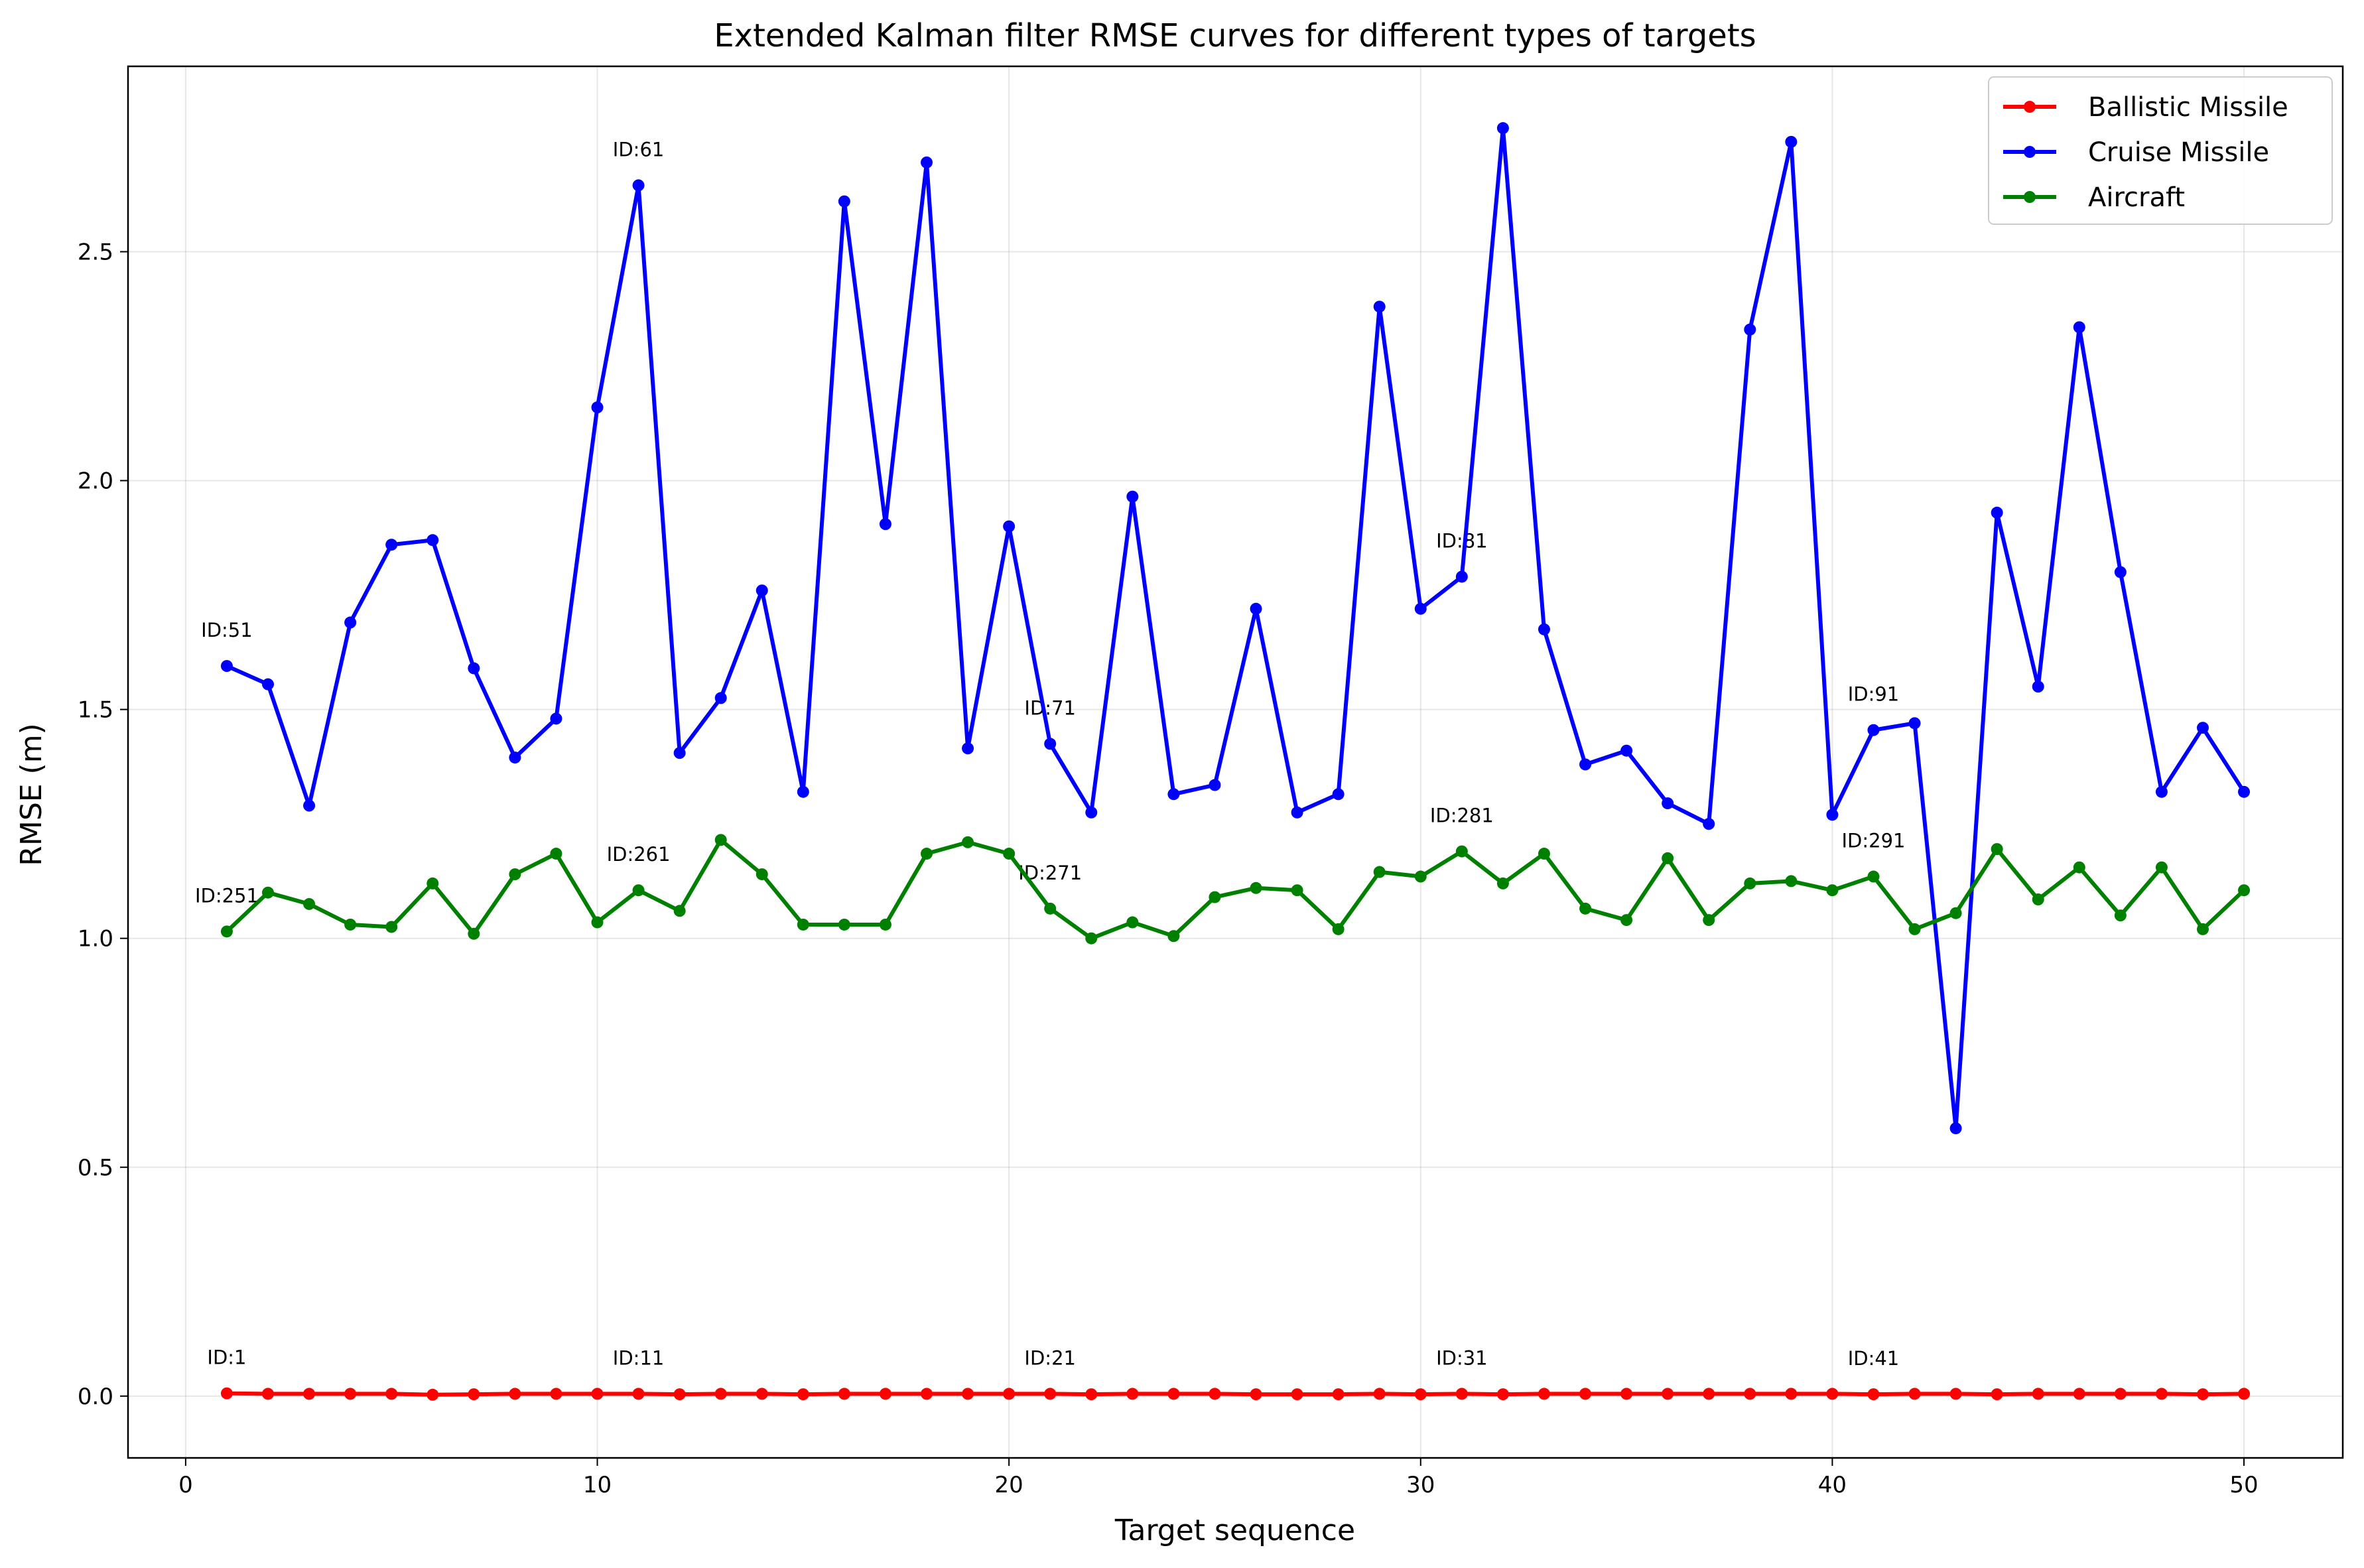 The width and height of the screenshot is (2364, 1568). Describe the element at coordinates (597, 1485) in the screenshot. I see `x-tick-label: 10` at that location.